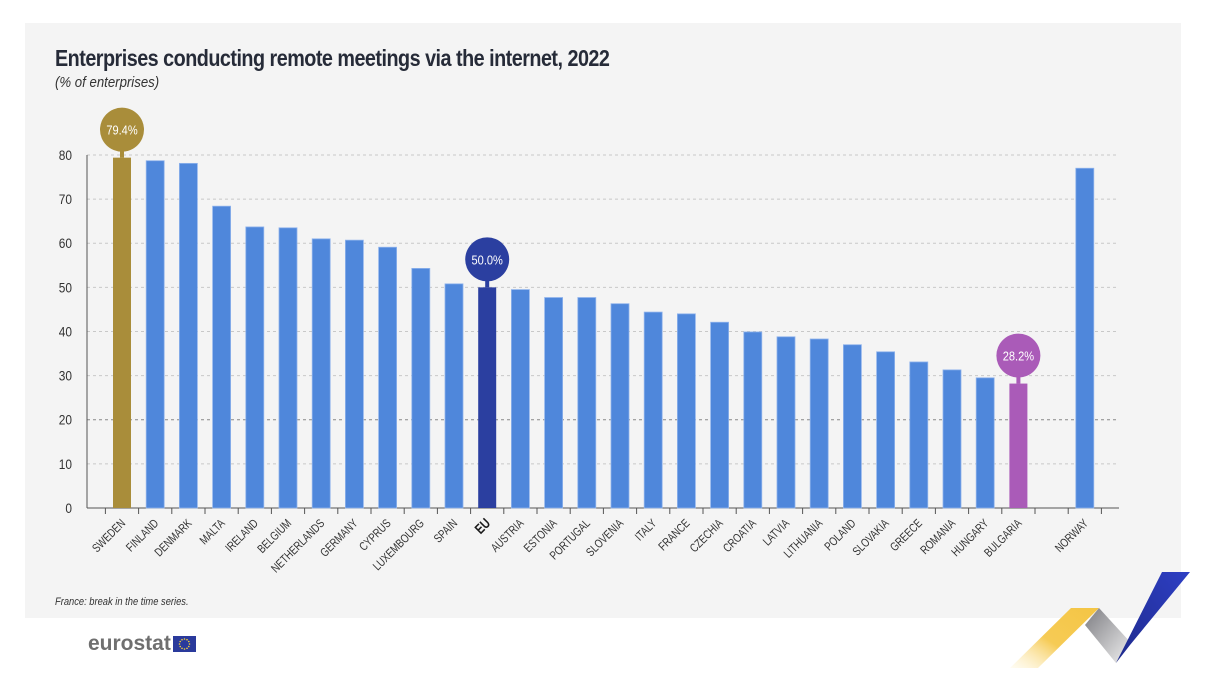 The image size is (1224, 673). What do you see at coordinates (786, 422) in the screenshot?
I see `bar-latvia` at bounding box center [786, 422].